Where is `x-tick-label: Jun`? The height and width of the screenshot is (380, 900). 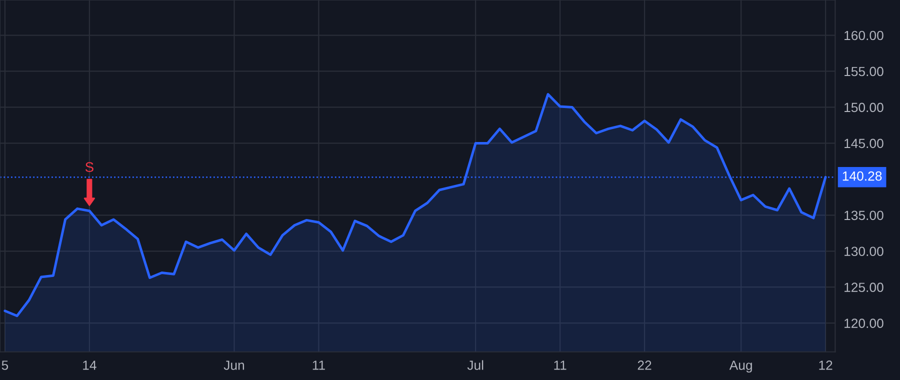 x-tick-label: Jun is located at coordinates (234, 365).